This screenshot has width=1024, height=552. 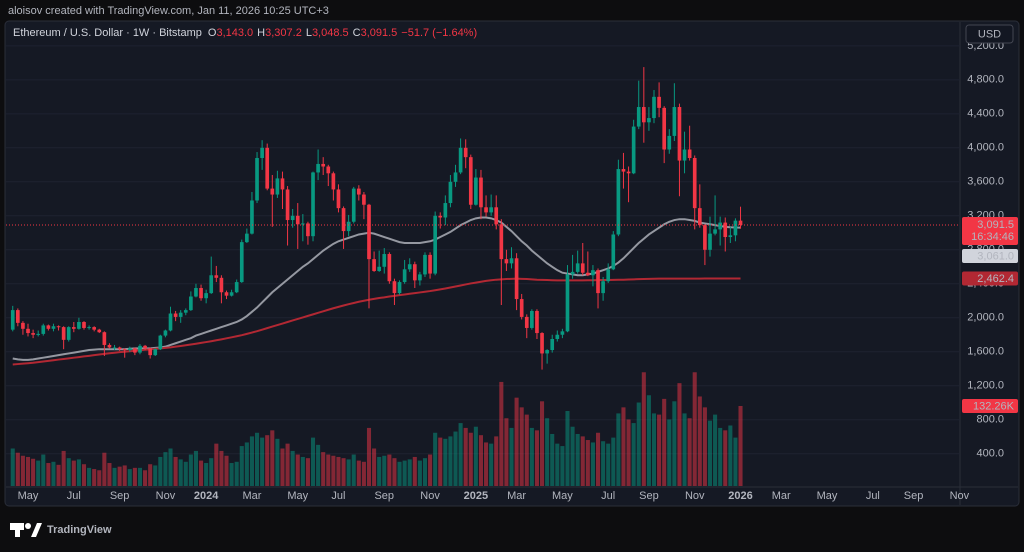 I want to click on x-tick-label: Jul, so click(x=608, y=496).